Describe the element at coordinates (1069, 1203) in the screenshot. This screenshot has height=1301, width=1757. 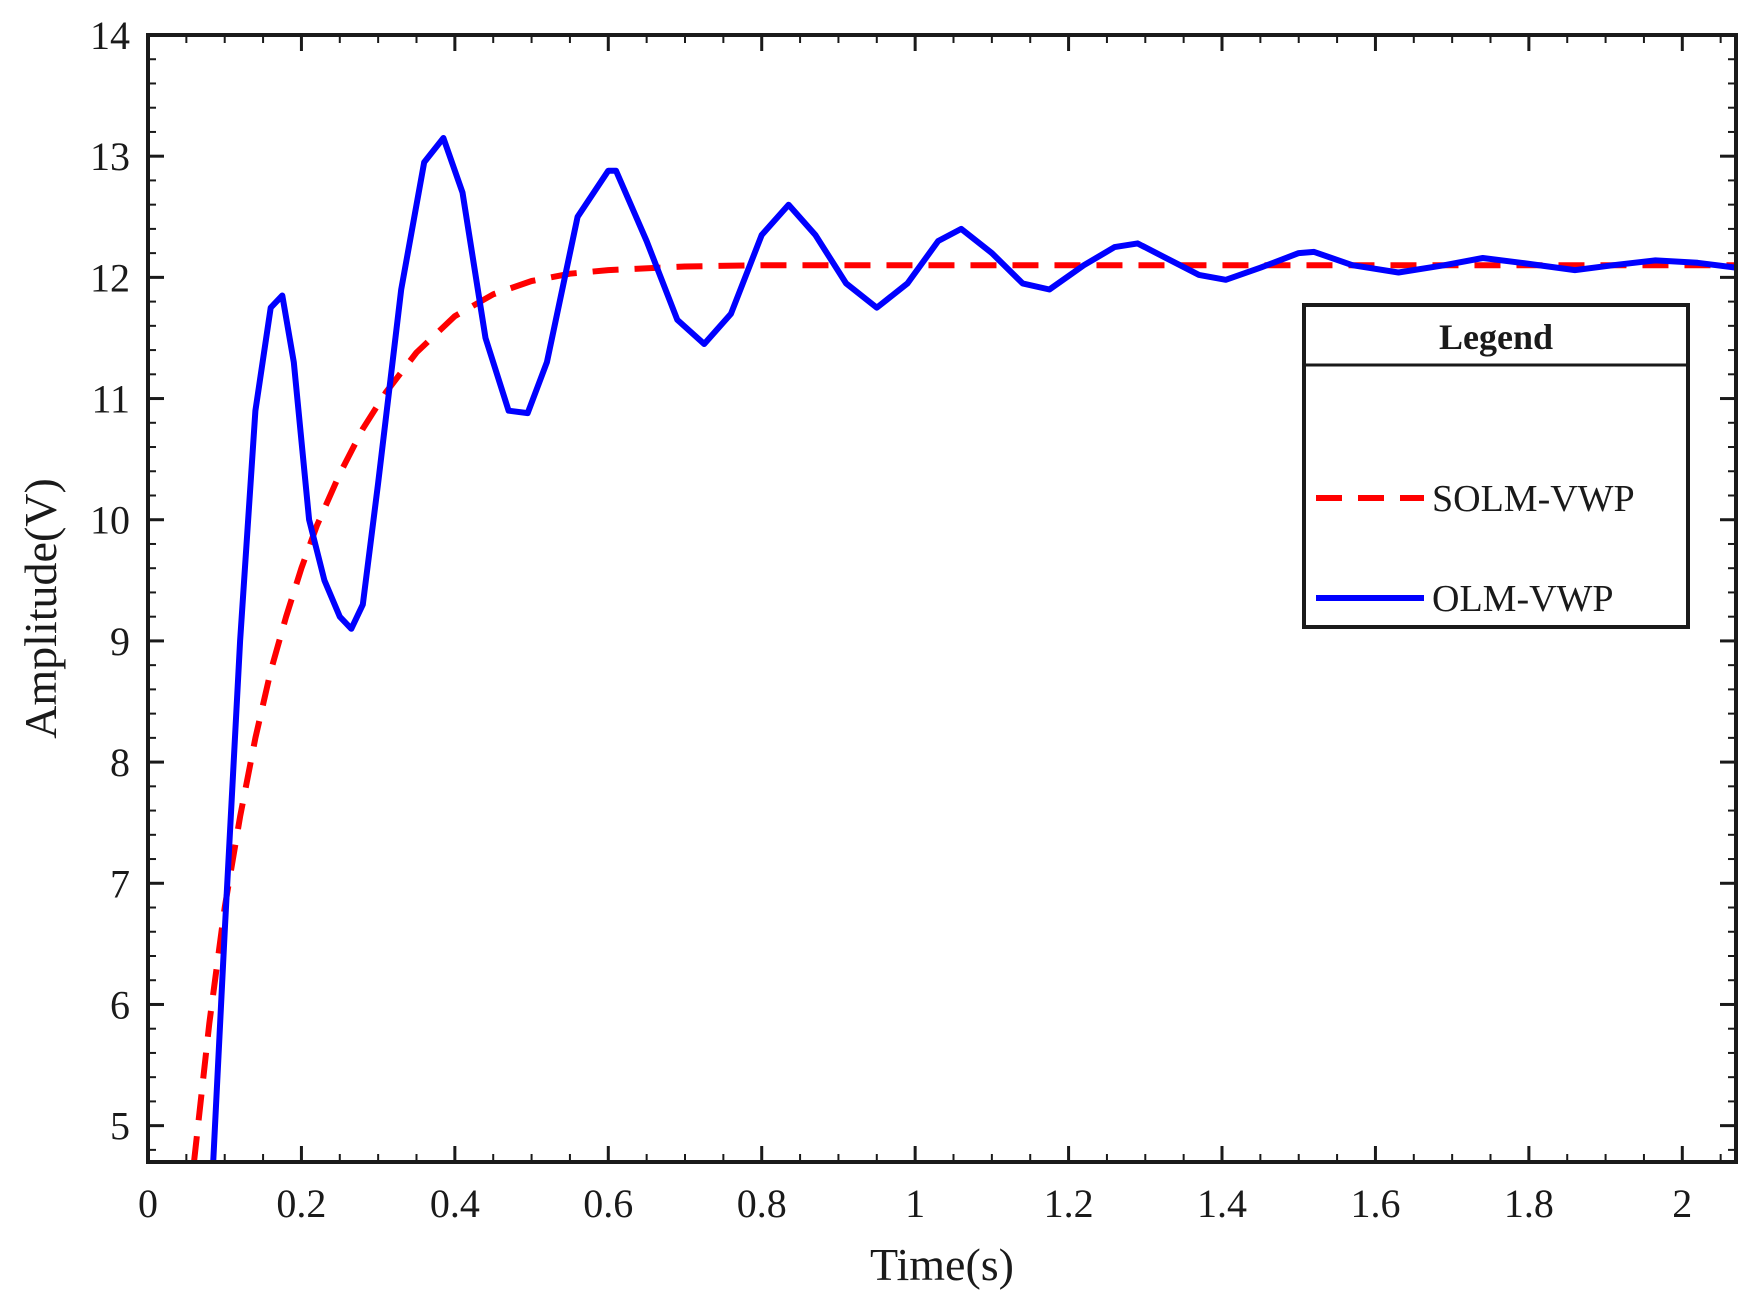
I see `x-tick-label: 1.2` at that location.